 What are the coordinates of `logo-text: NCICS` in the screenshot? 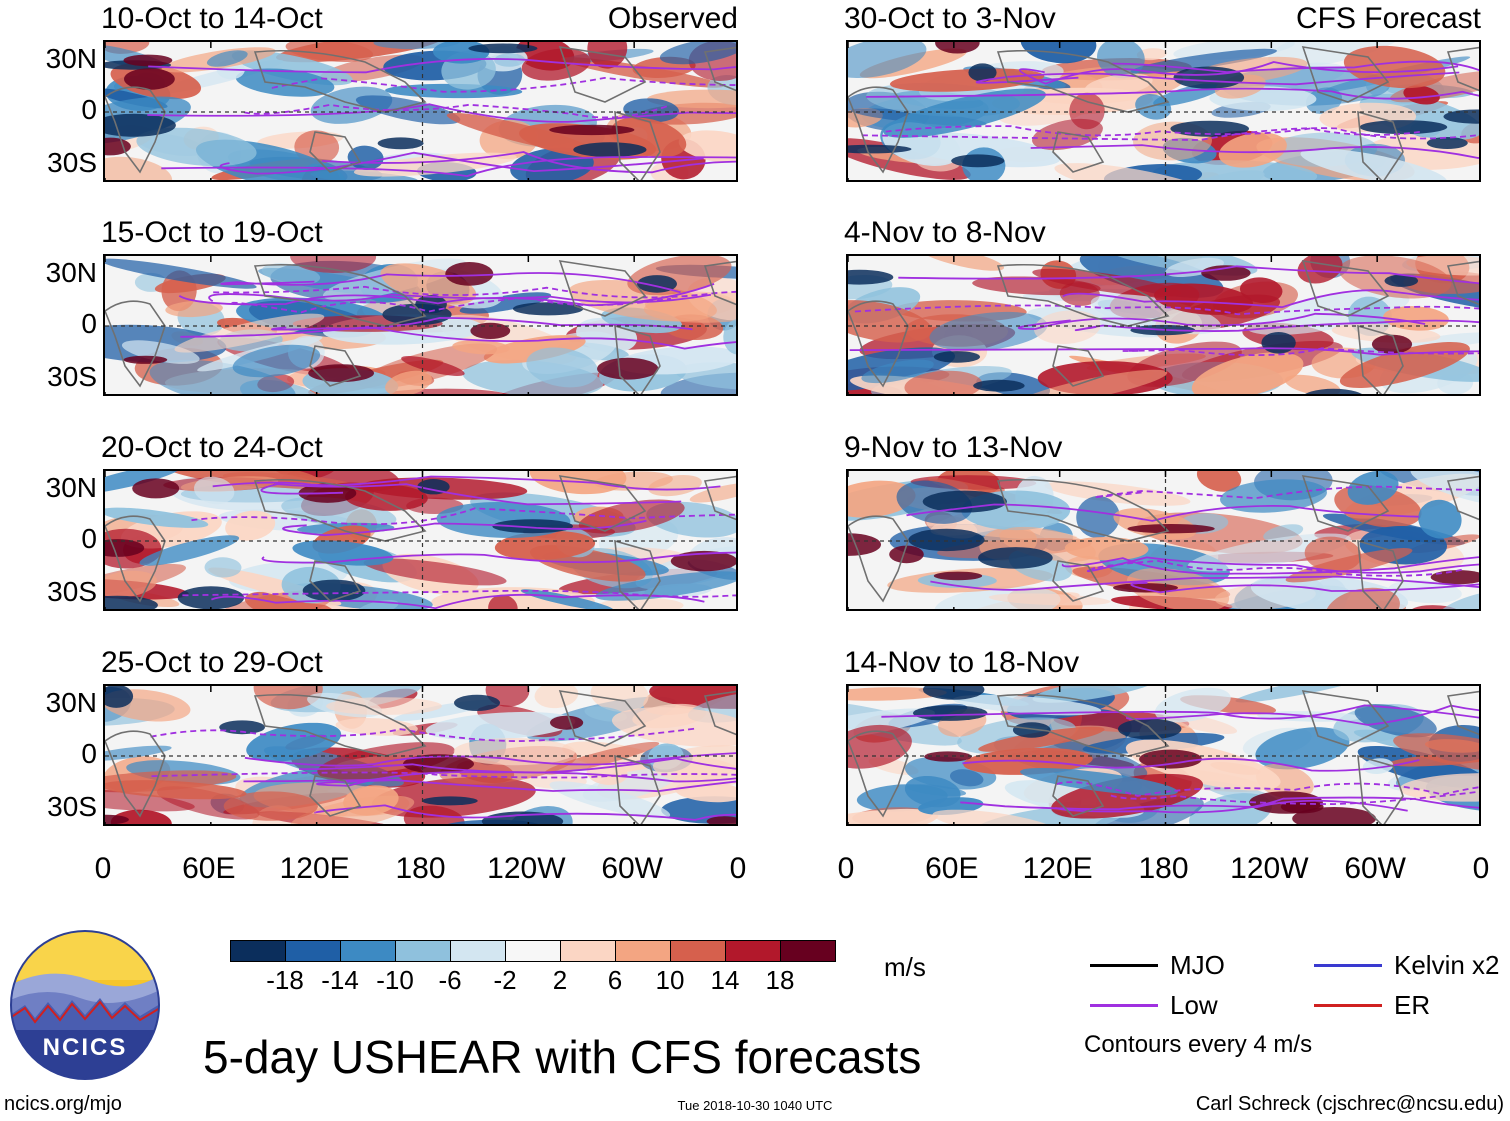 It's located at (85, 1047).